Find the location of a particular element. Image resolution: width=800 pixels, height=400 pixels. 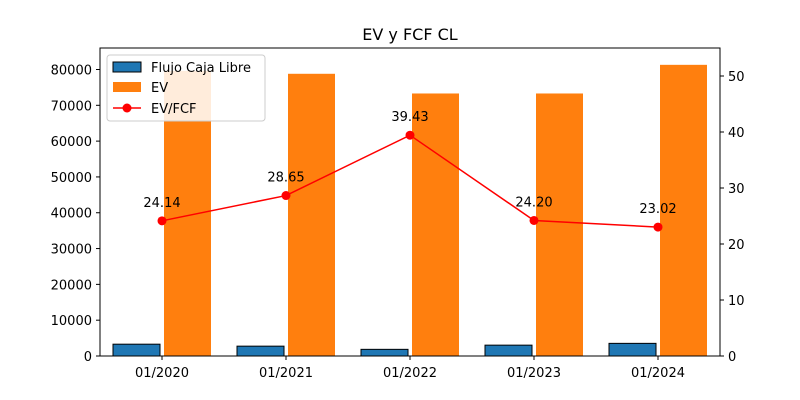

y-left-tick-label-0: 0 is located at coordinates (88, 357).